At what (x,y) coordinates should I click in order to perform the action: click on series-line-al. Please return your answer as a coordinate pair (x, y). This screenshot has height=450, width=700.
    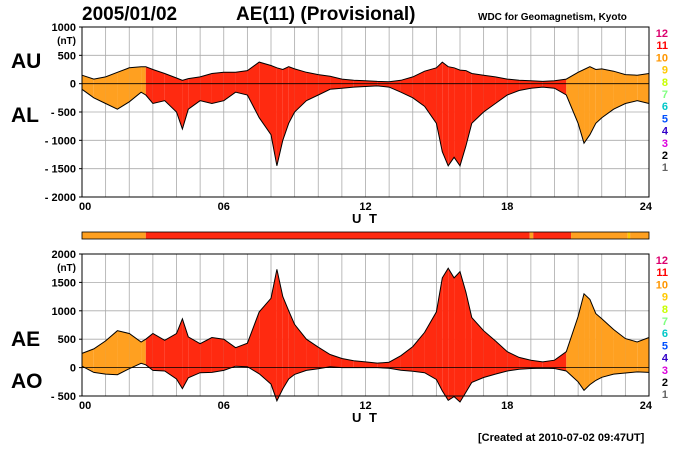
    Looking at the image, I should click on (365, 126).